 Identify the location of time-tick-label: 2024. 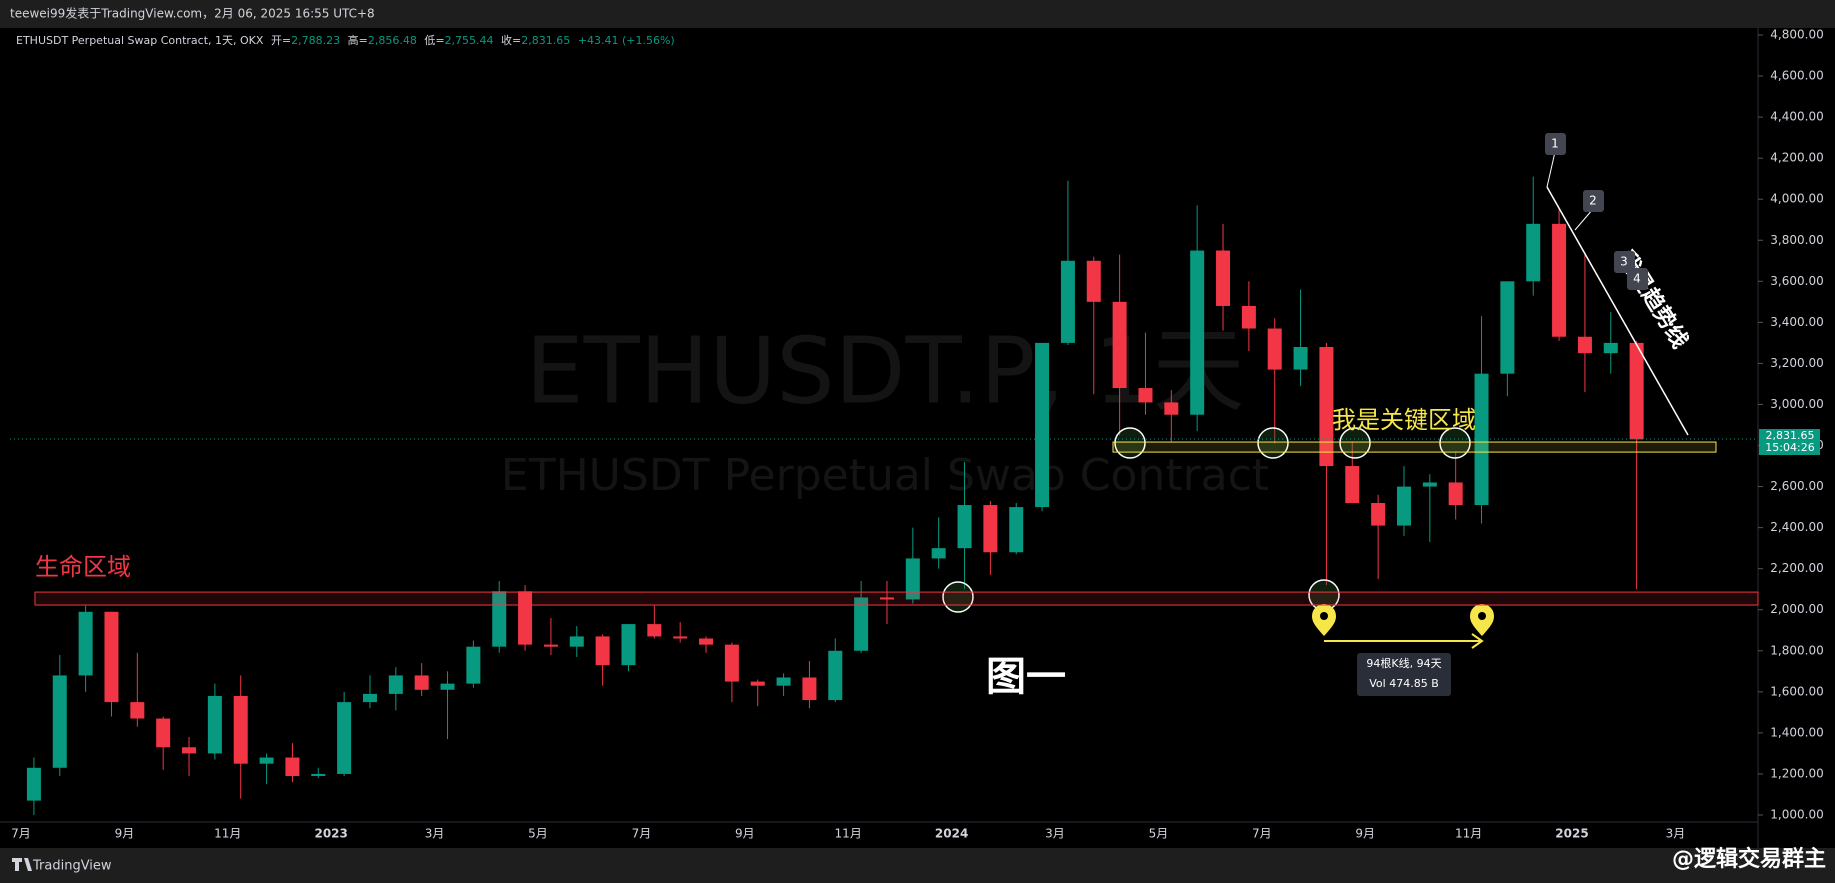
(951, 834).